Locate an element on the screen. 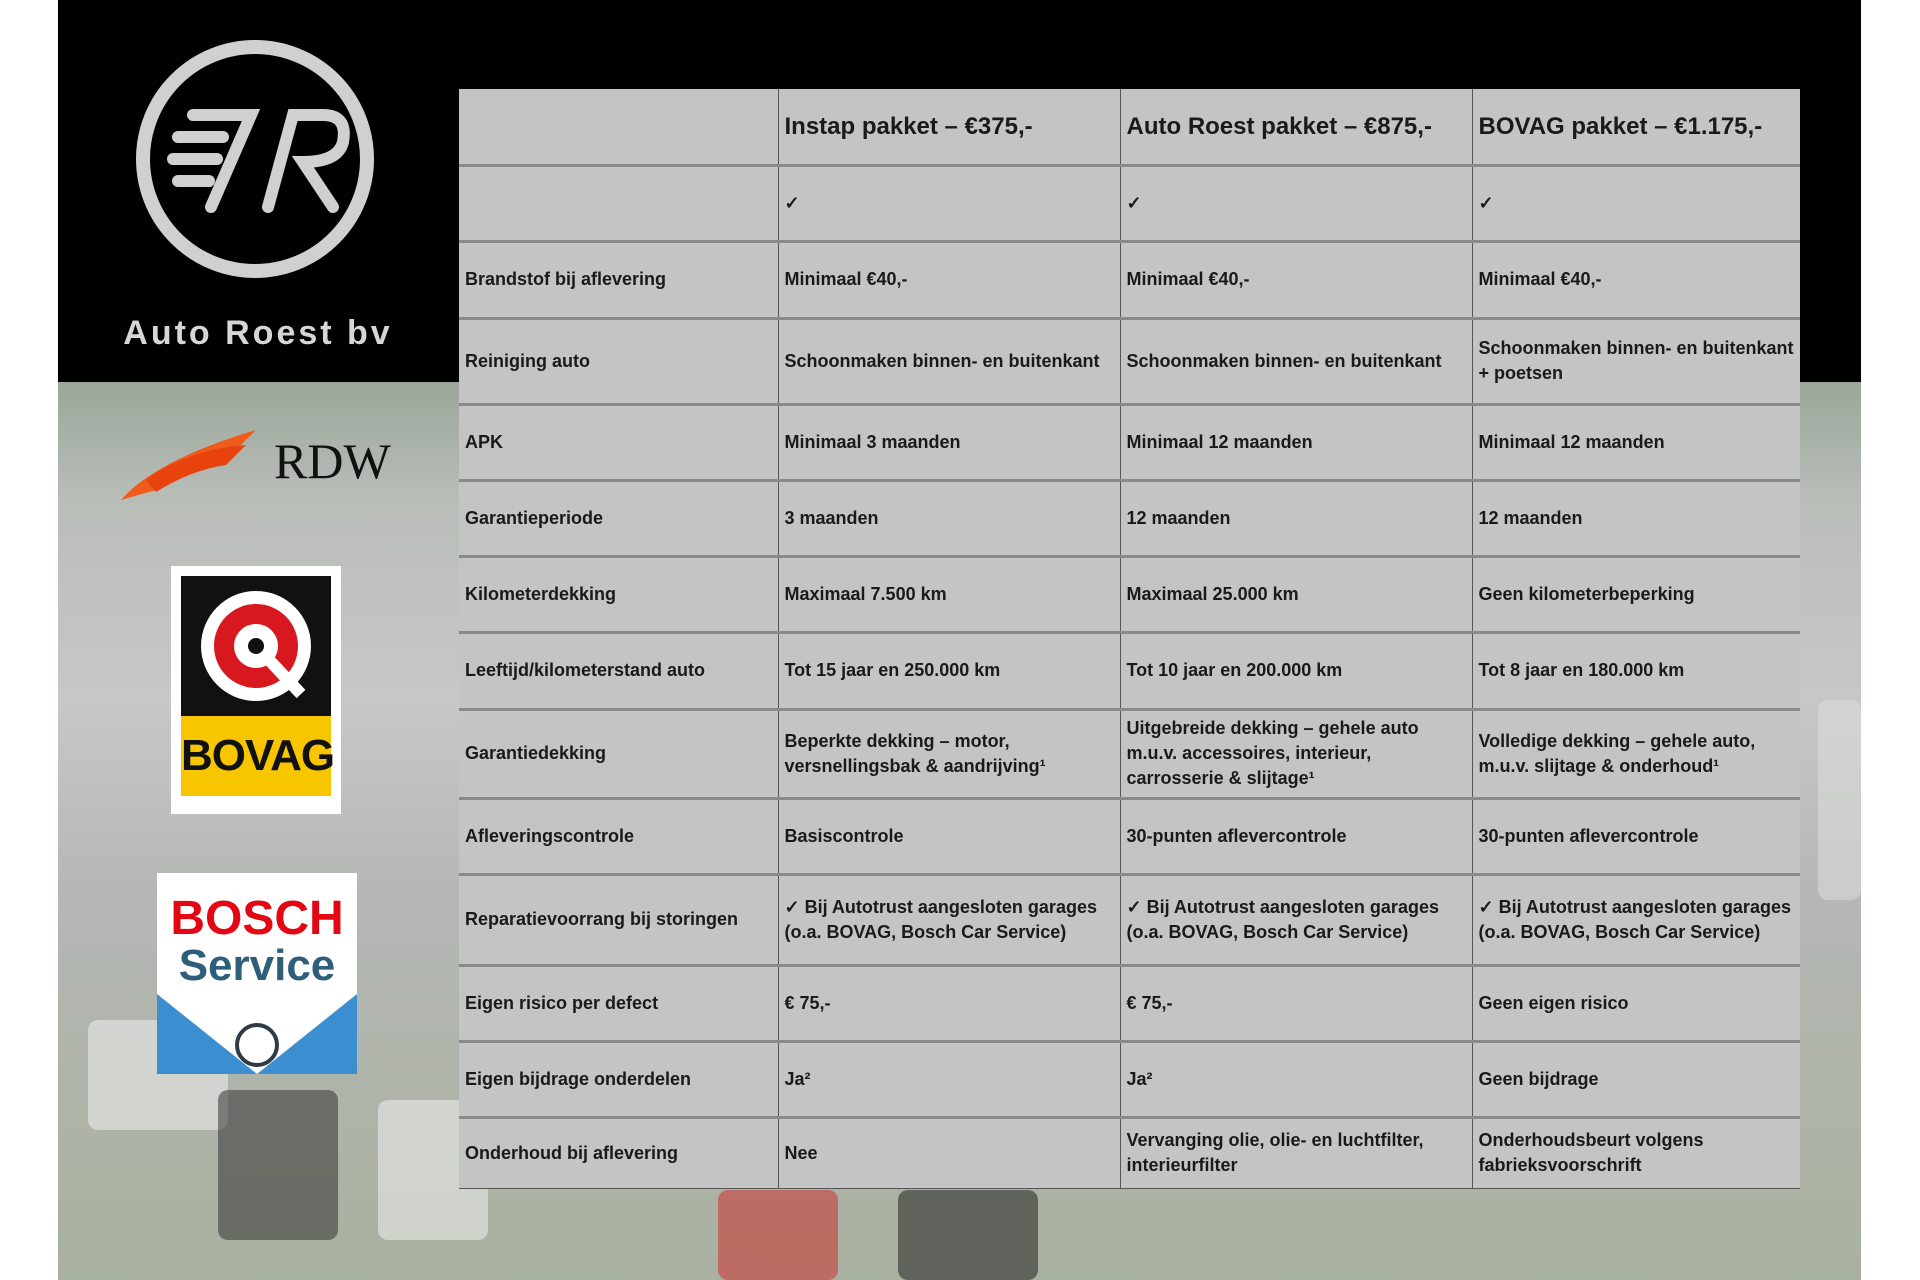  row-label: Brandstof bij aflevering is located at coordinates (619, 279).